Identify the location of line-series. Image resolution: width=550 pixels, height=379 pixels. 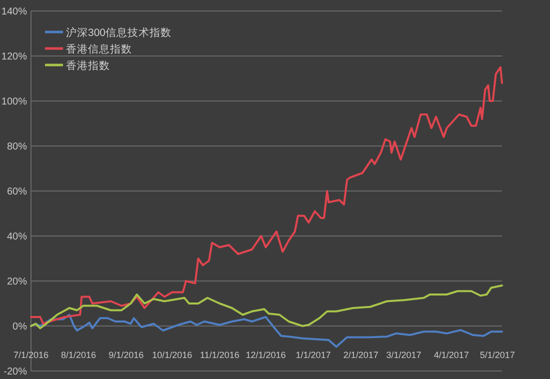
(266, 307).